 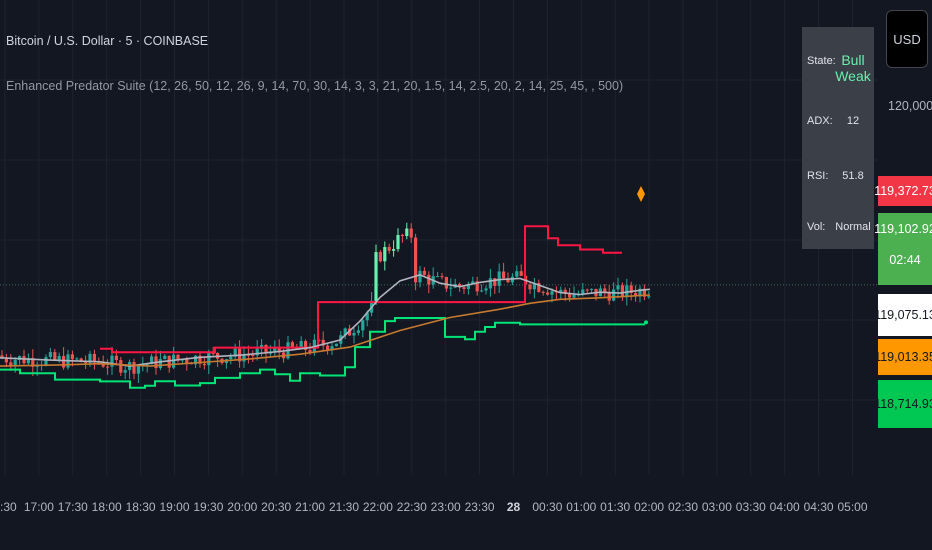 What do you see at coordinates (852, 507) in the screenshot?
I see `time-tick-label: 05:00` at bounding box center [852, 507].